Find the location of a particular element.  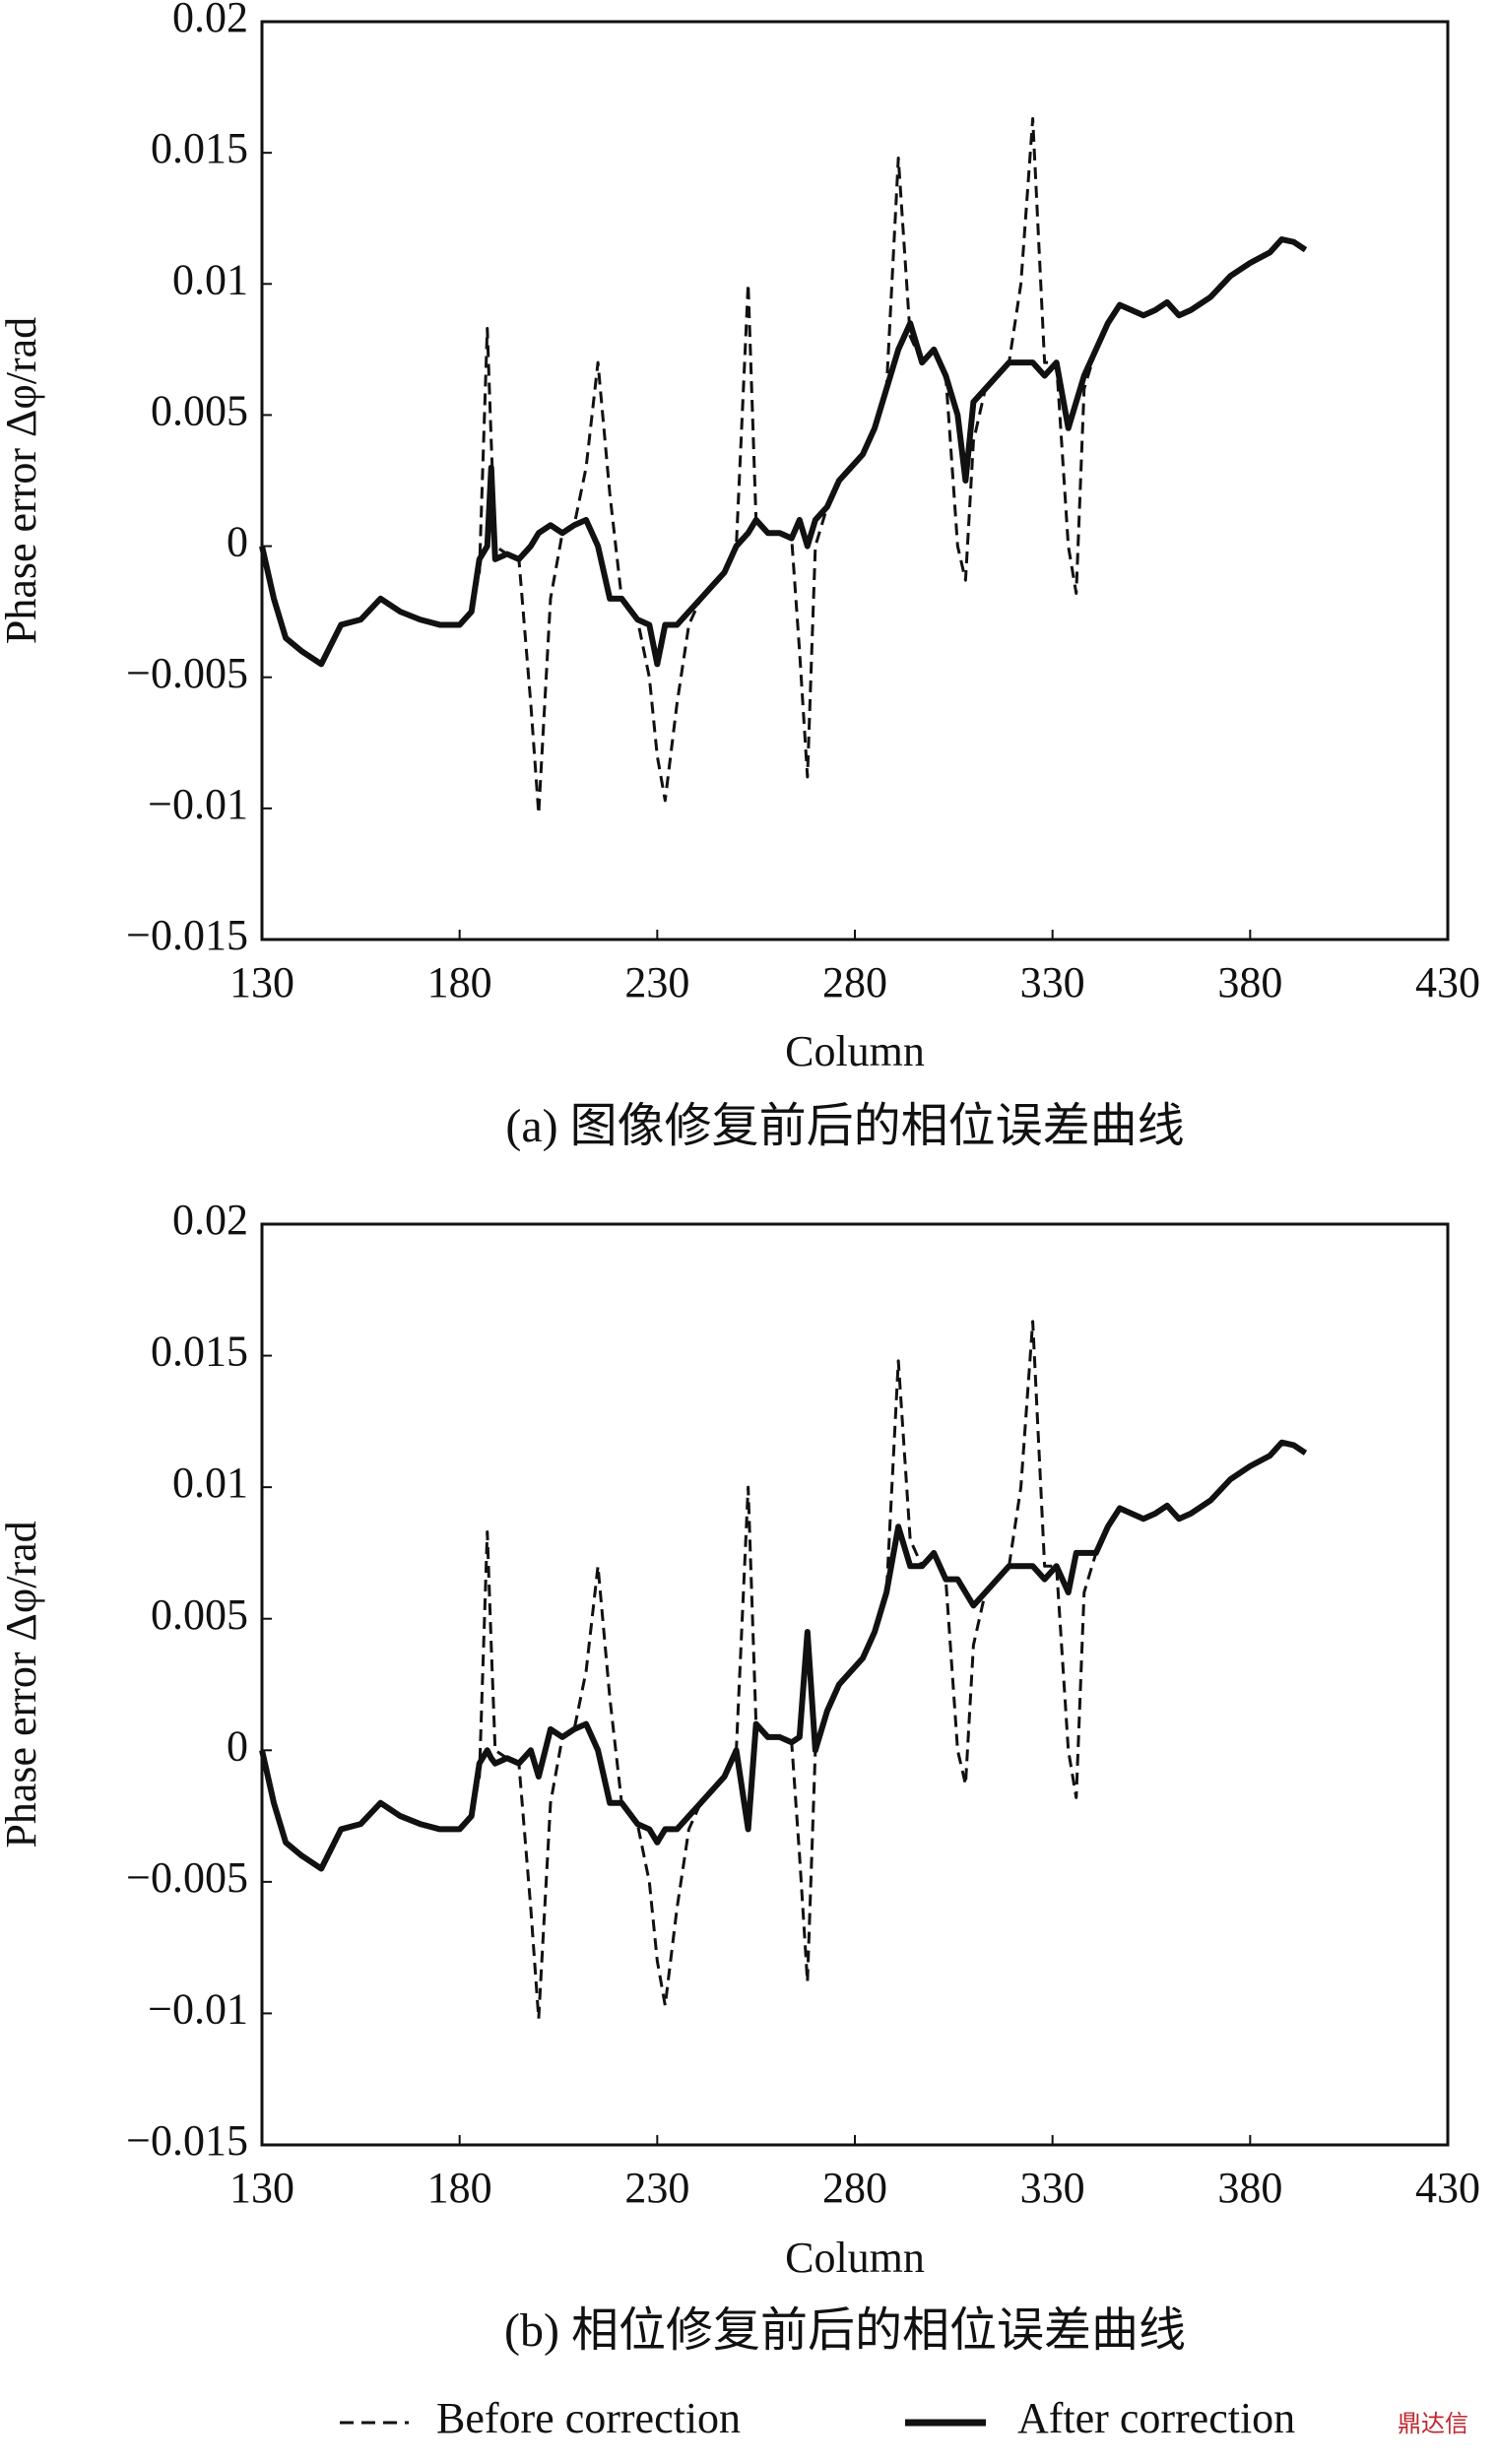

legend-label: Before correction is located at coordinates (588, 2418).